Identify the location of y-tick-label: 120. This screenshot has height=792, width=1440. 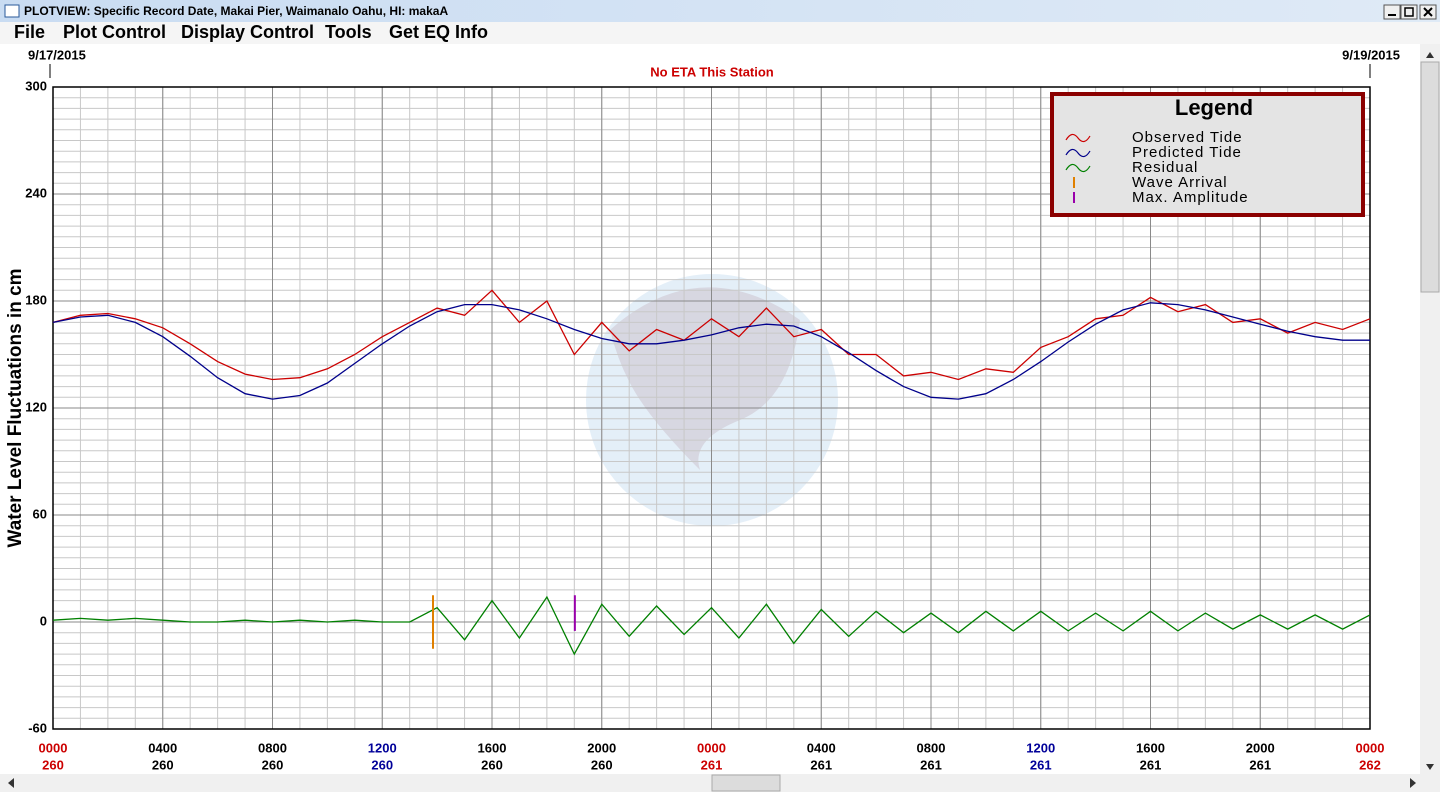
(36, 406).